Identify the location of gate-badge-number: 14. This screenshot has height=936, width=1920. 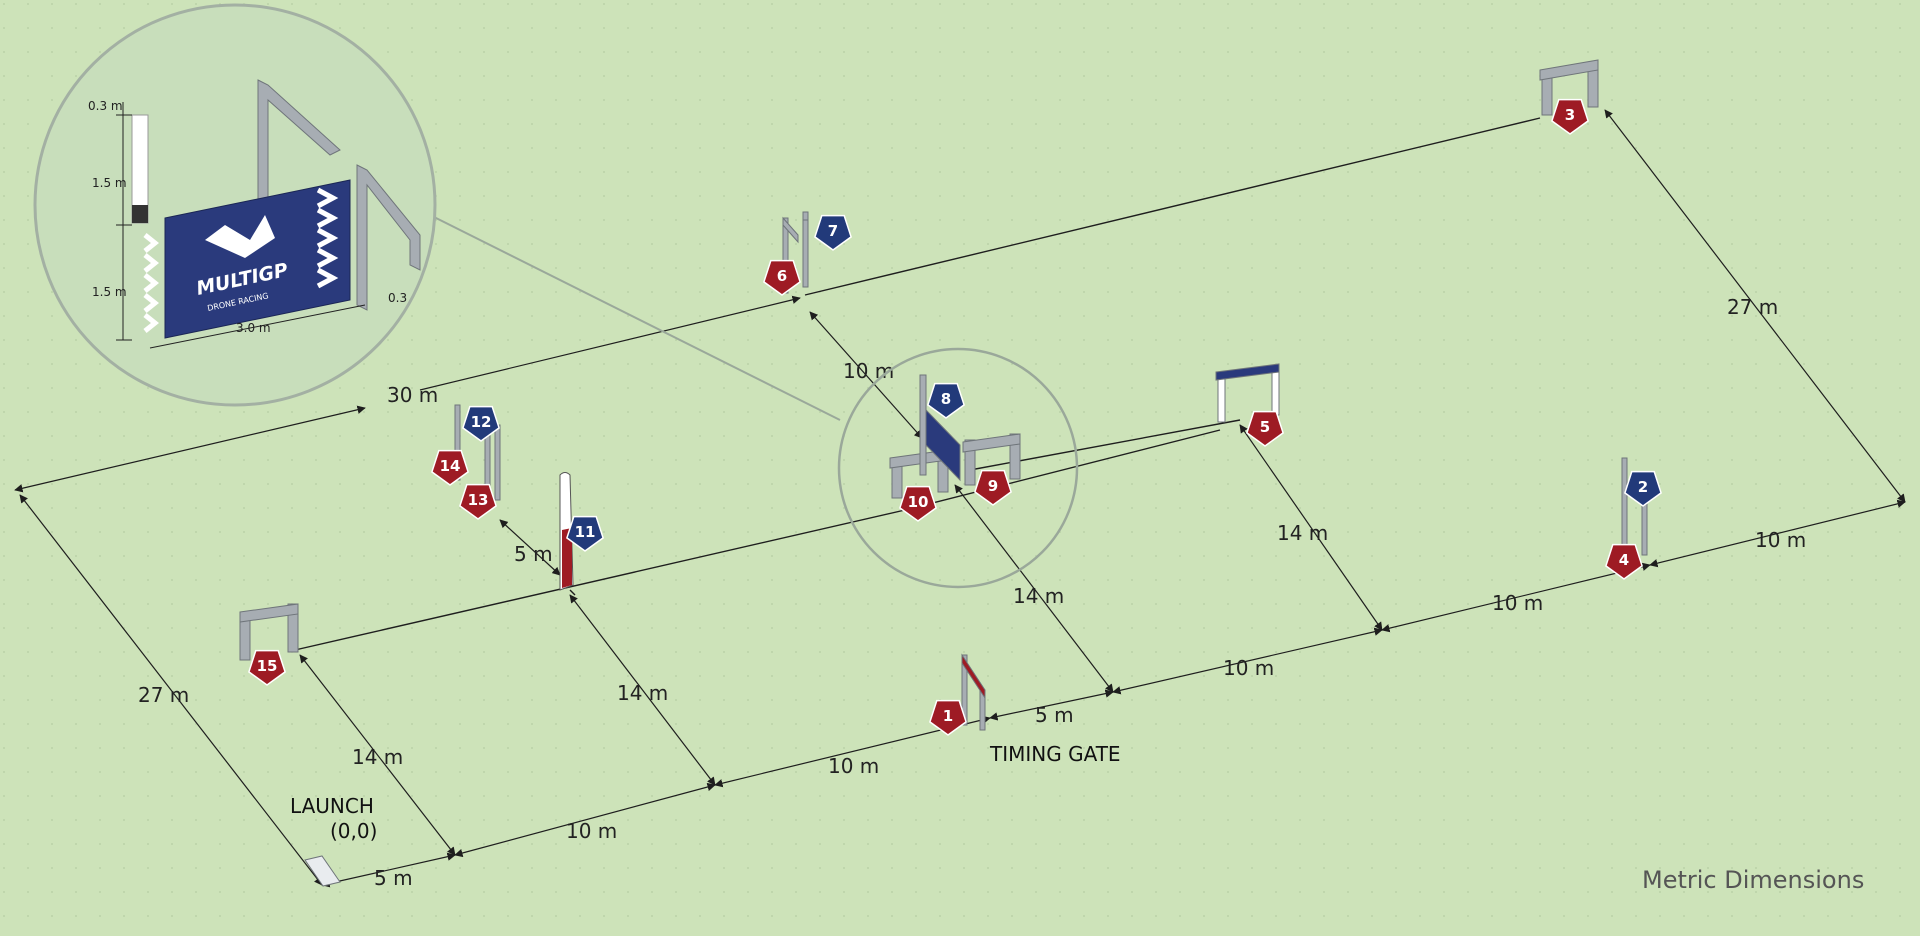
(450, 466).